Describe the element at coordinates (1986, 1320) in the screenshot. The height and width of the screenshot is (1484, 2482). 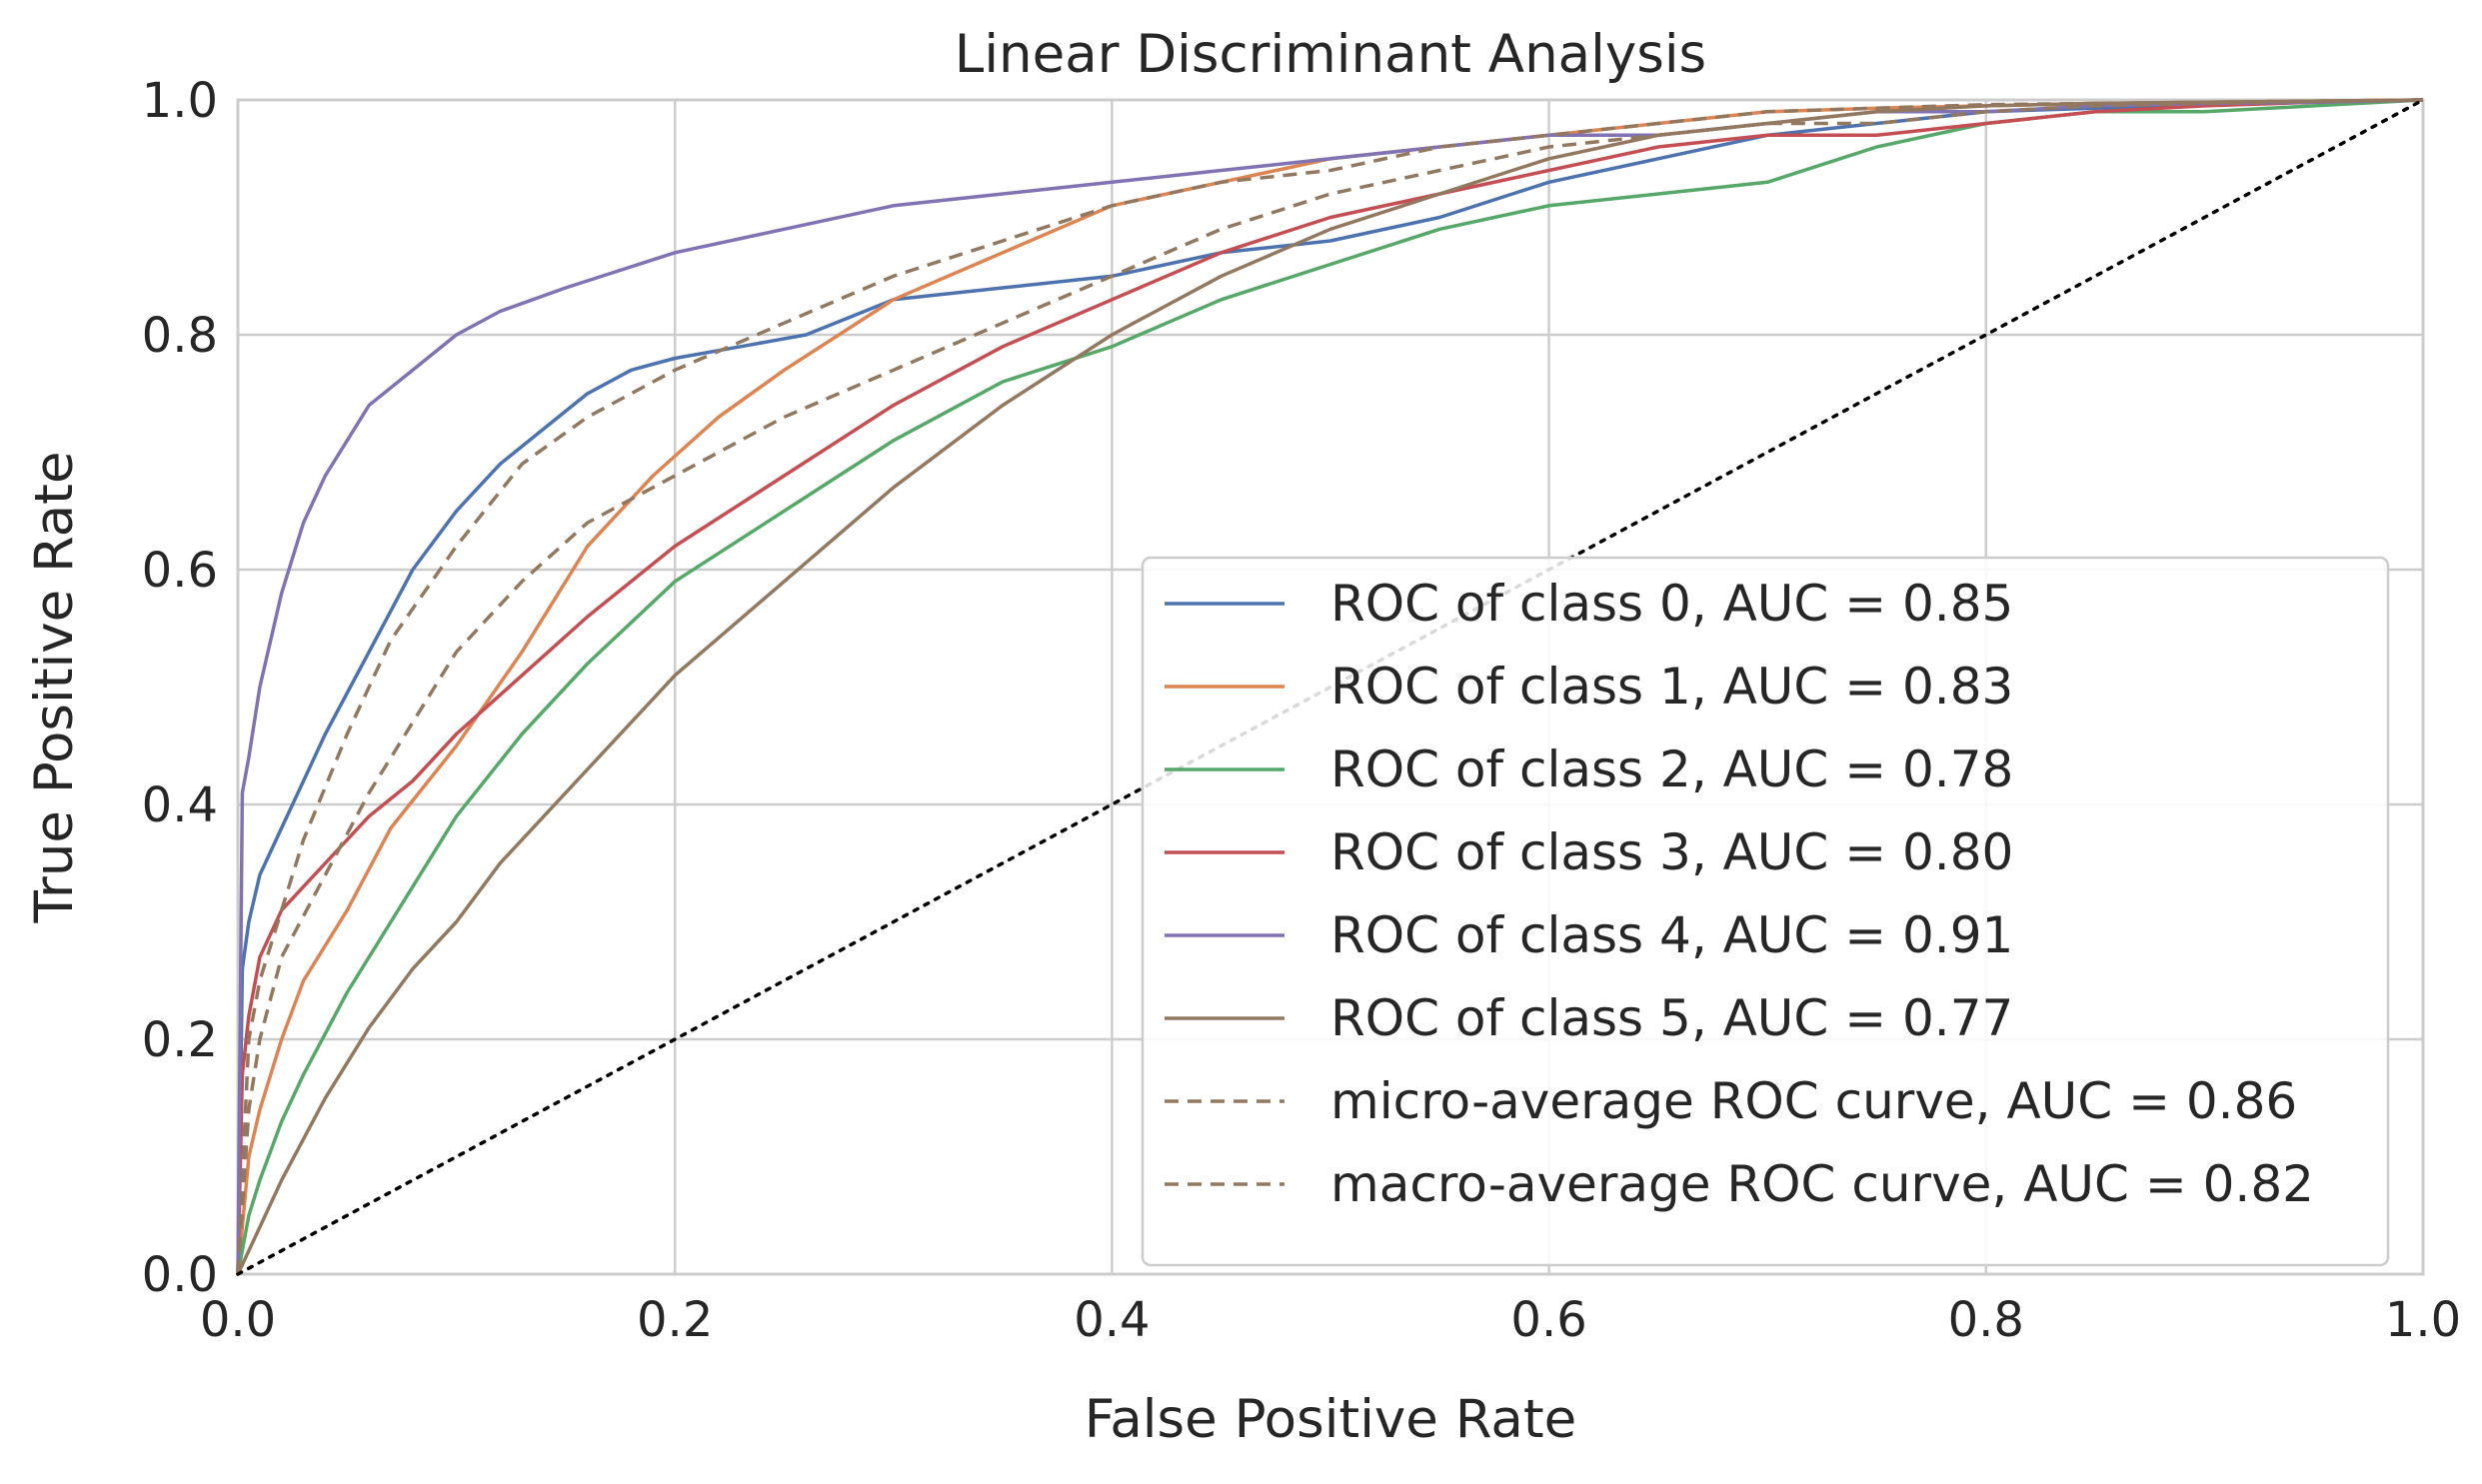
I see `x-tick-label: 0.8` at that location.